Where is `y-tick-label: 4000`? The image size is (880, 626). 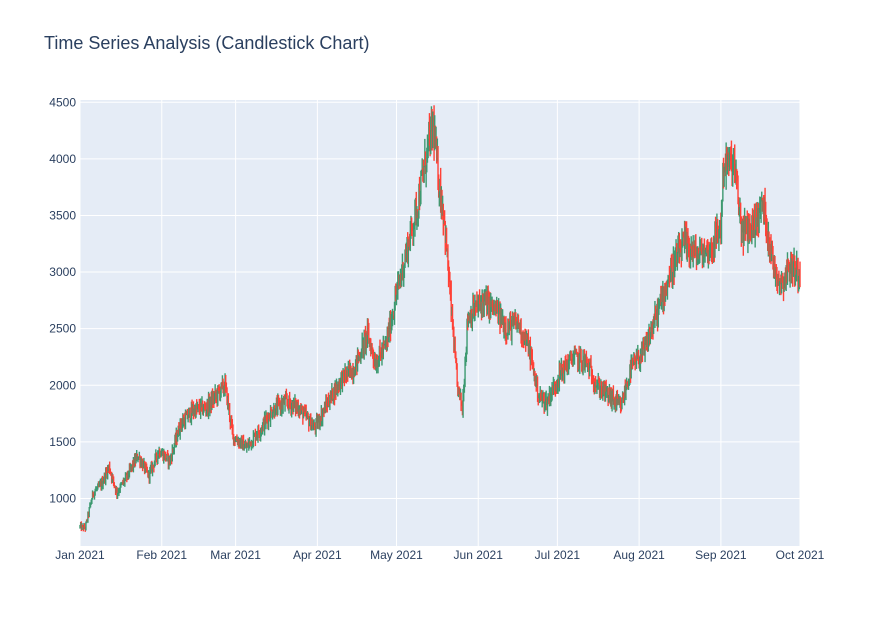 y-tick-label: 4000 is located at coordinates (62, 159).